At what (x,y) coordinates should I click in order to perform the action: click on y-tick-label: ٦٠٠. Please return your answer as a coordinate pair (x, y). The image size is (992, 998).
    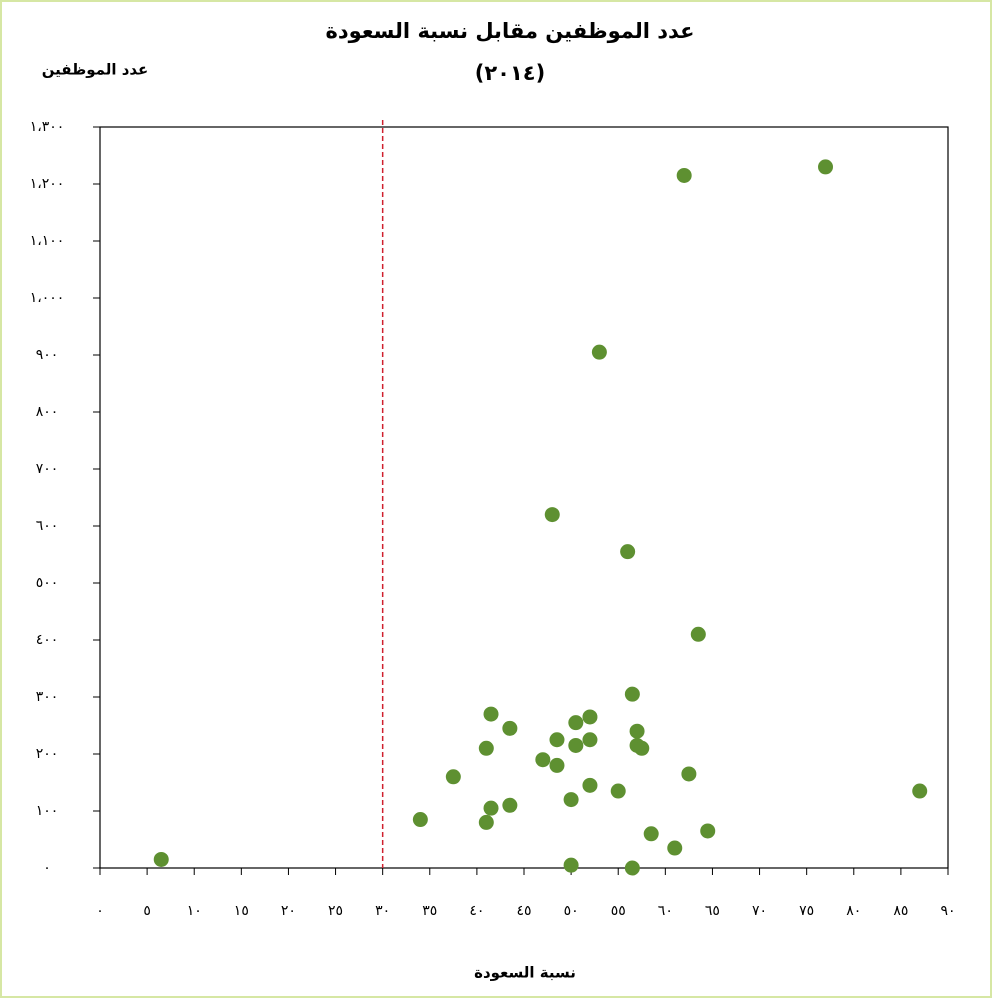
    Looking at the image, I should click on (47, 526).